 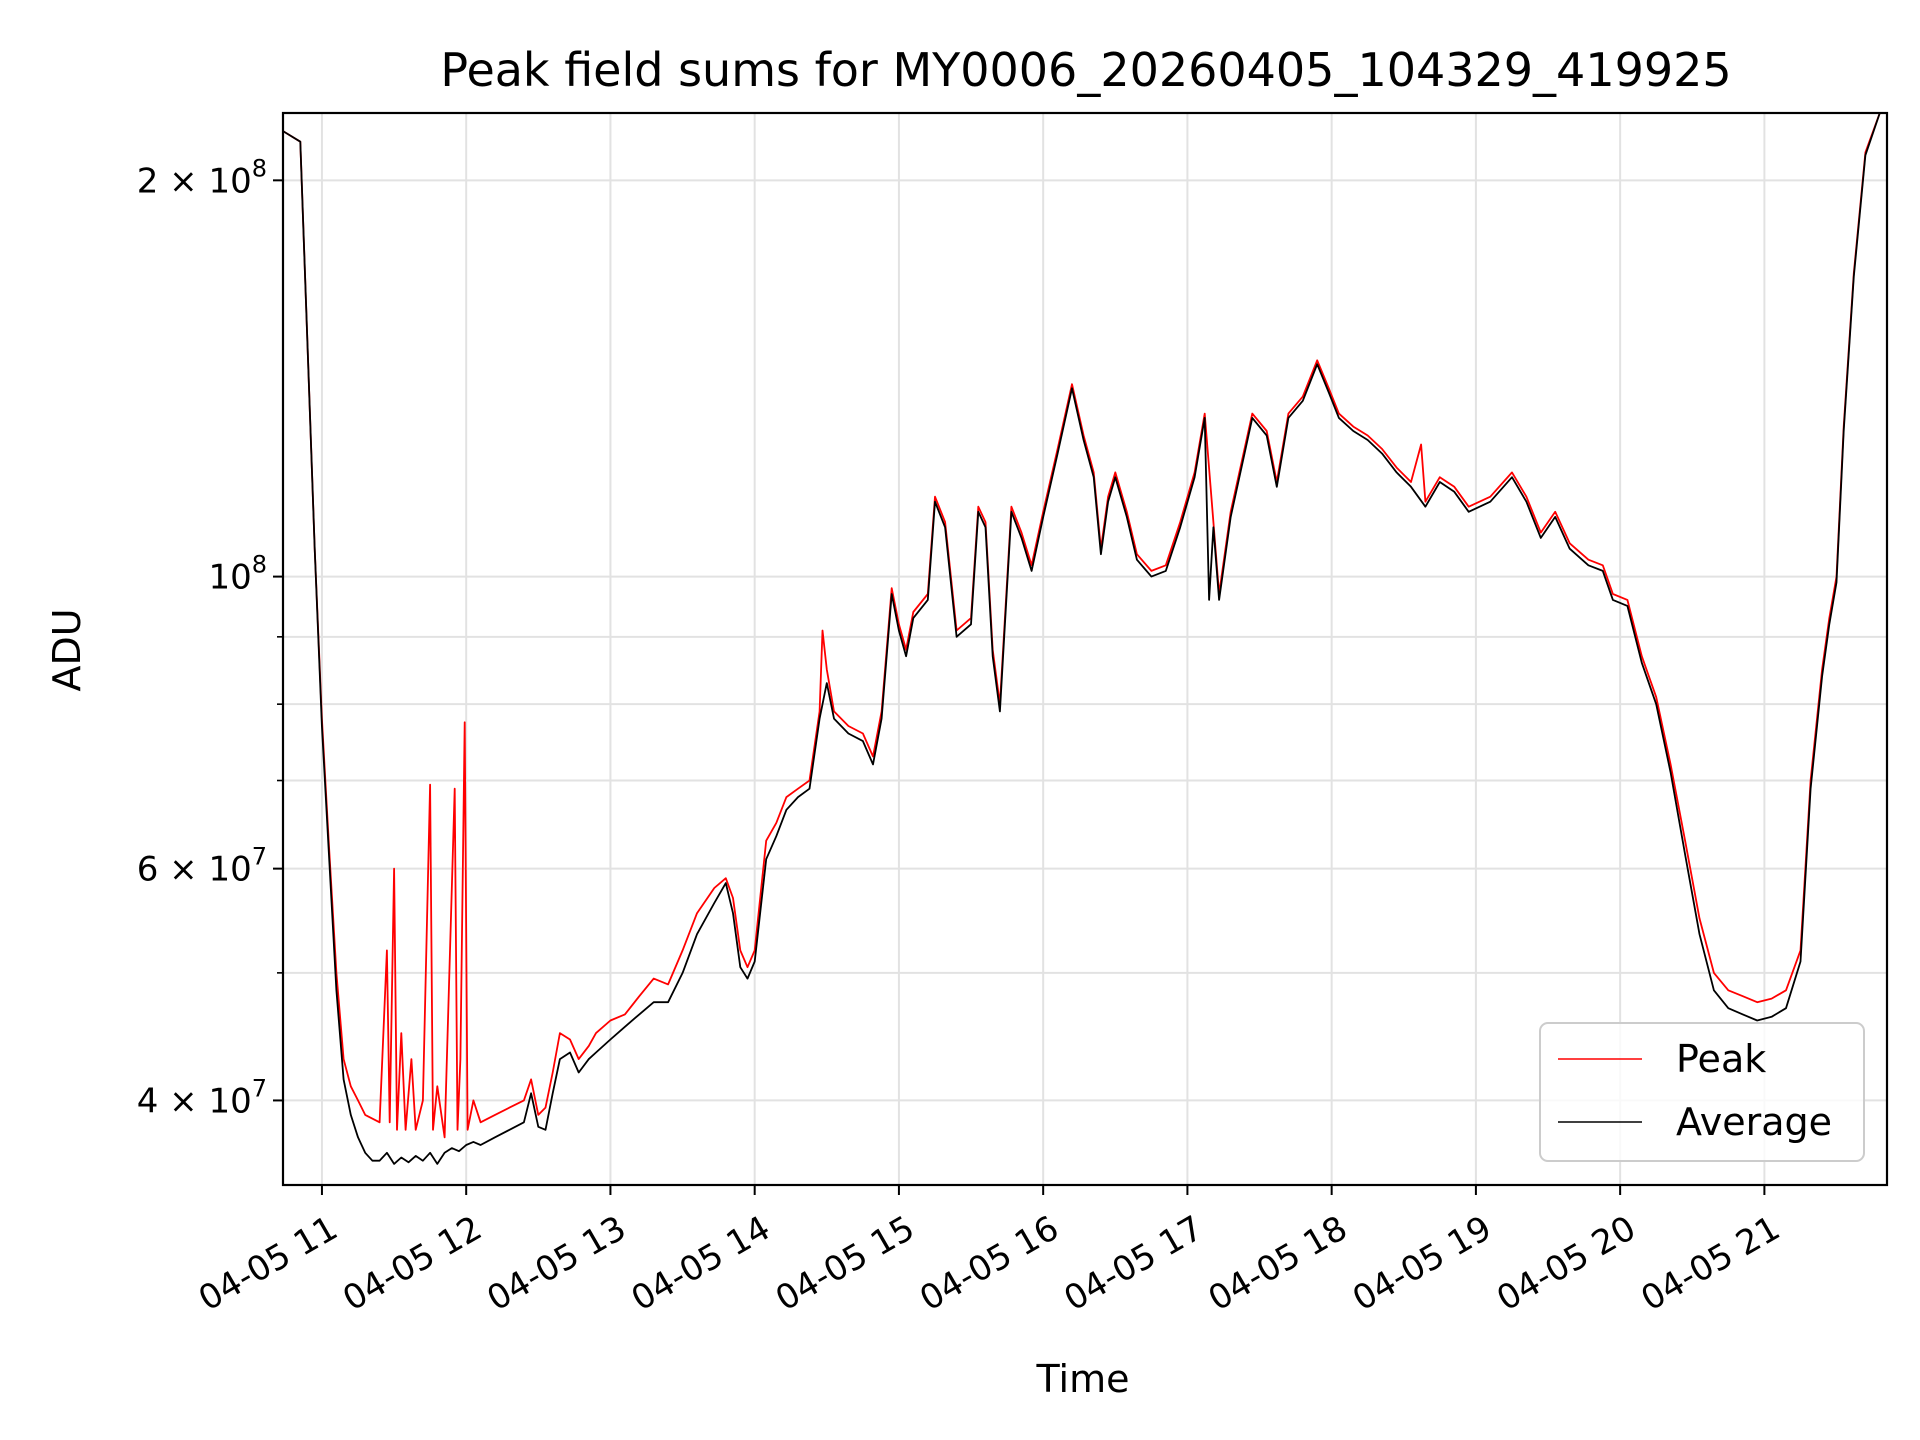 What do you see at coordinates (1721, 1059) in the screenshot?
I see `legend-label-peak: Peak` at bounding box center [1721, 1059].